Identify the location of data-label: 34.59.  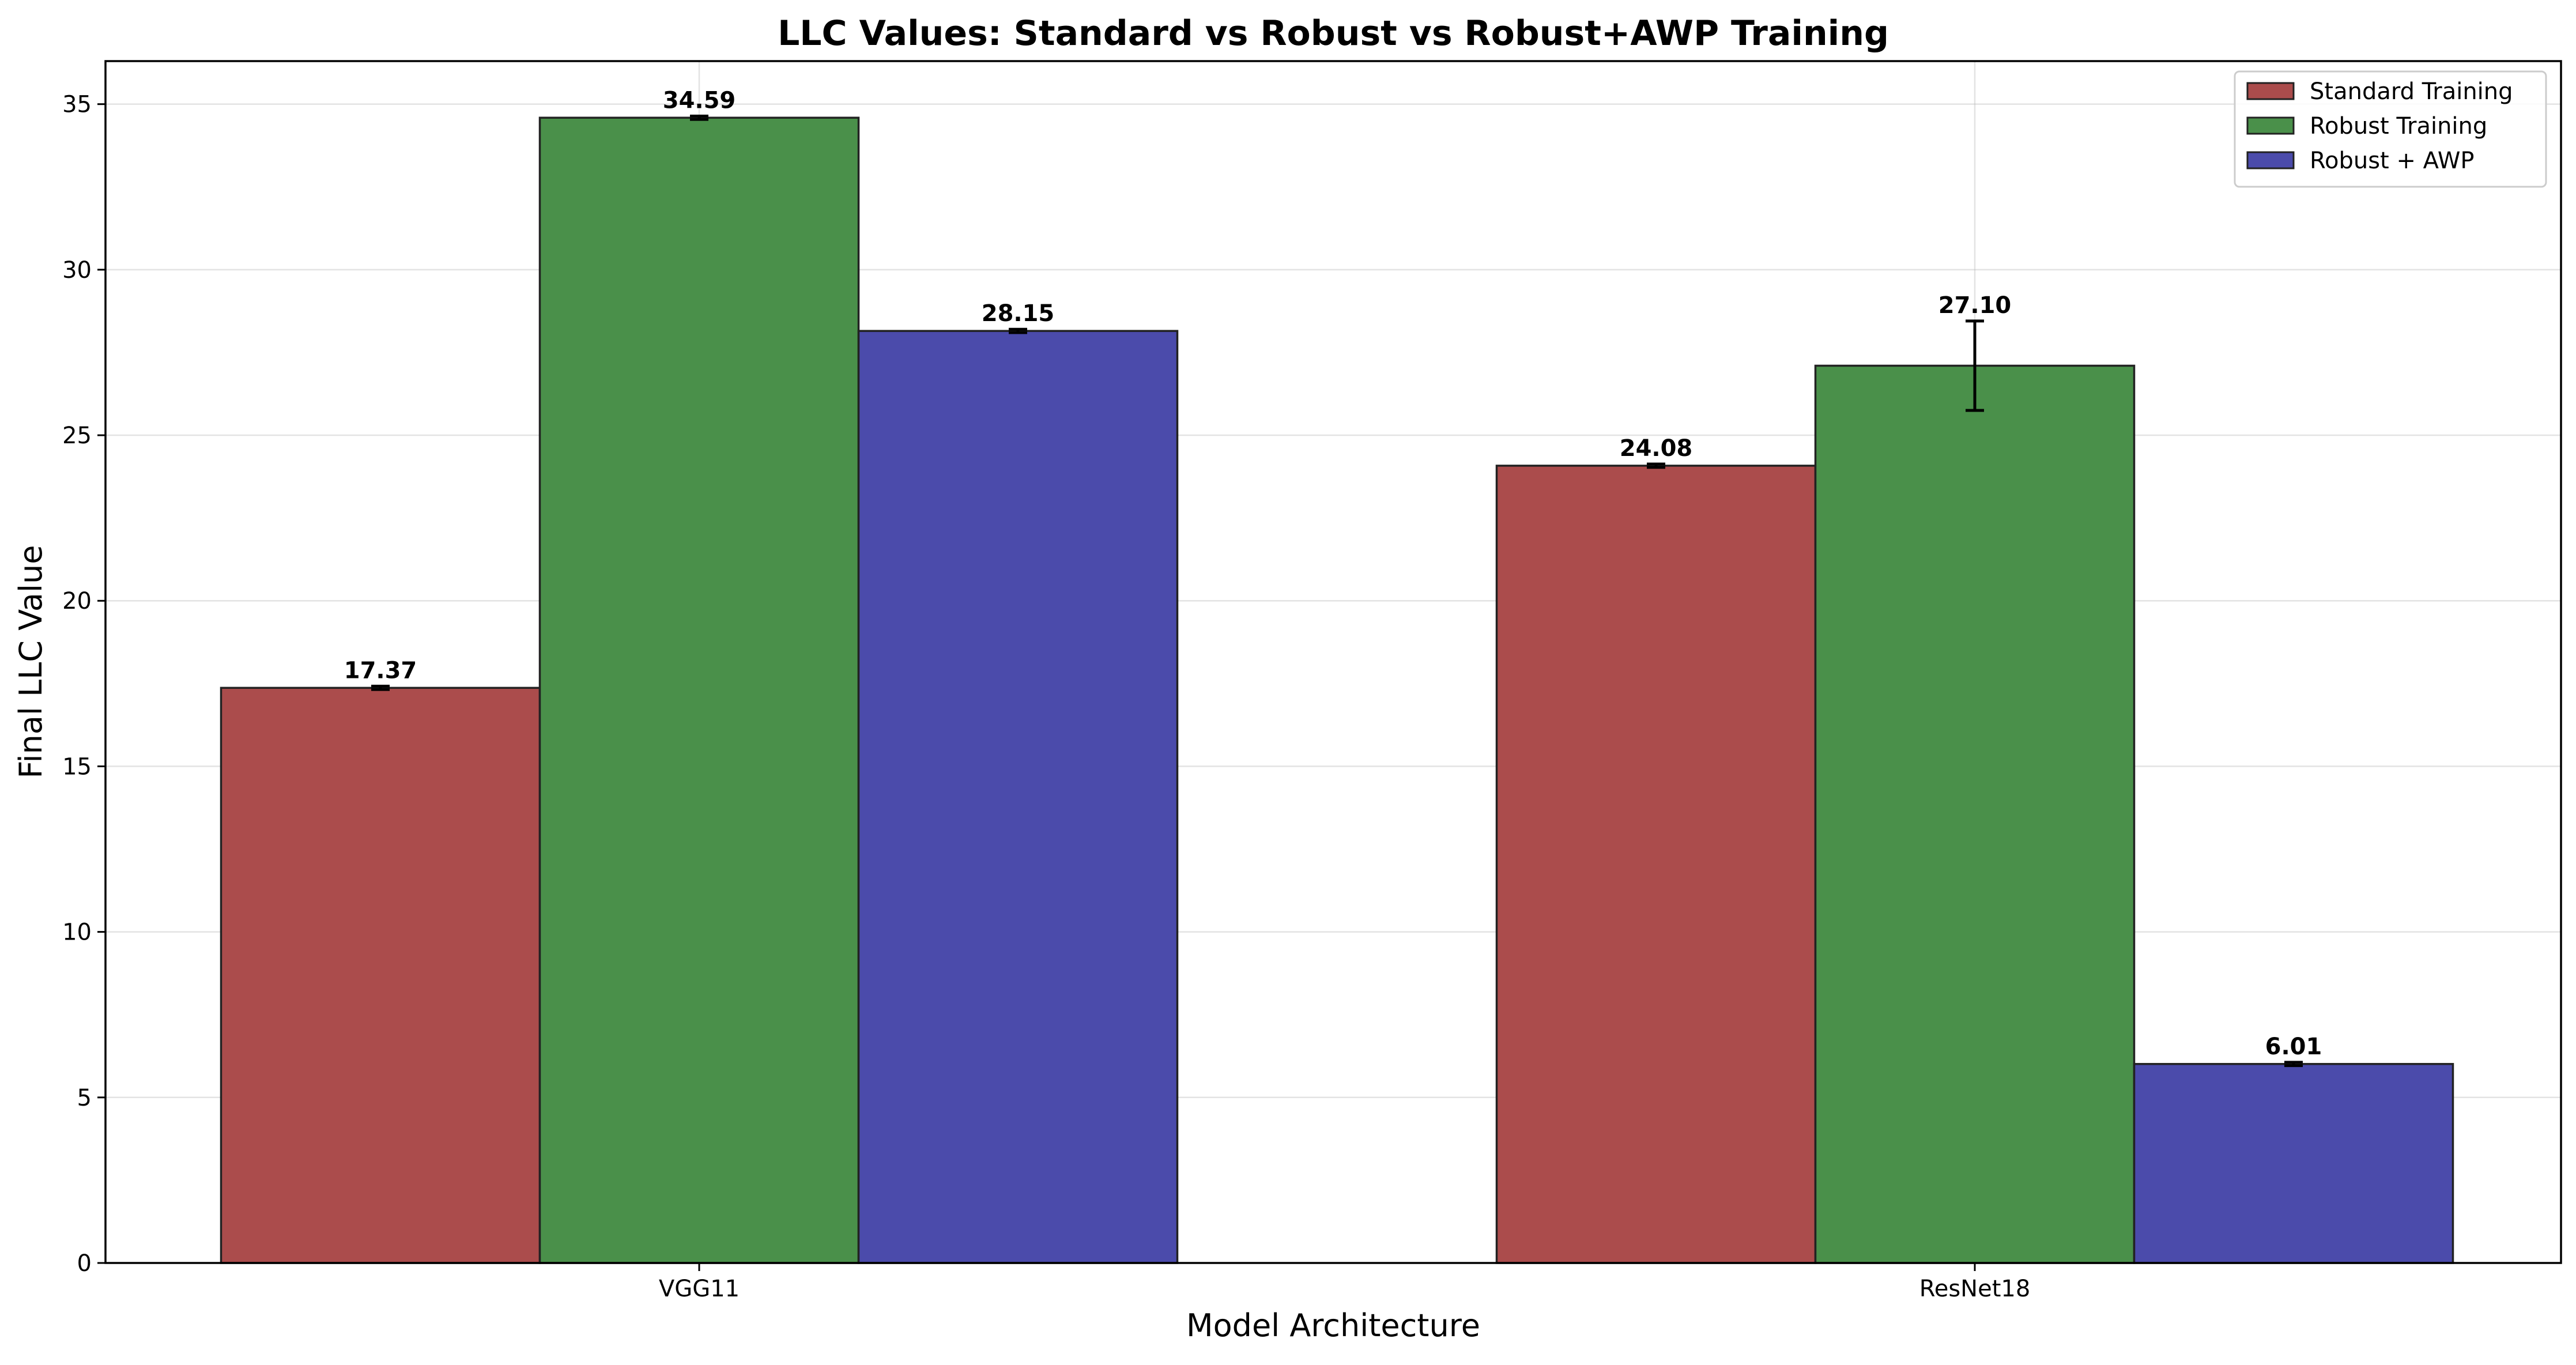
(699, 101).